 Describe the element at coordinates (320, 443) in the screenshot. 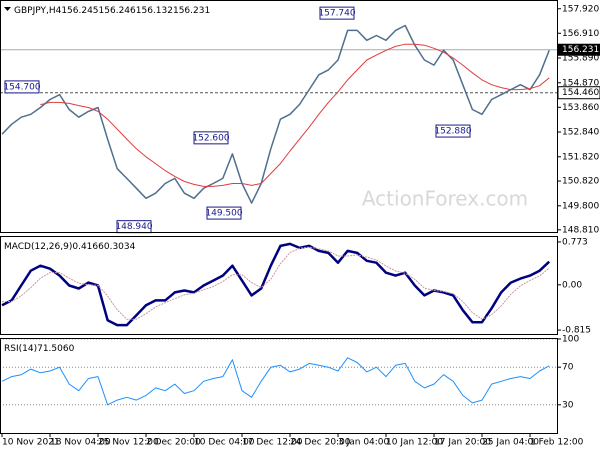

I see `x-tick-label: 24 Dec 20:00` at that location.